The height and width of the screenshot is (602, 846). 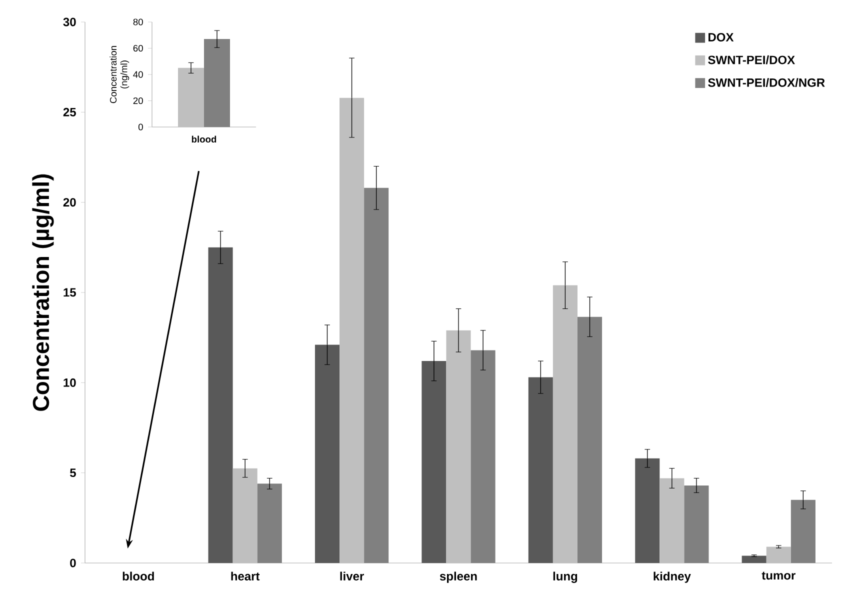 What do you see at coordinates (352, 576) in the screenshot?
I see `x-tick-label: liver` at bounding box center [352, 576].